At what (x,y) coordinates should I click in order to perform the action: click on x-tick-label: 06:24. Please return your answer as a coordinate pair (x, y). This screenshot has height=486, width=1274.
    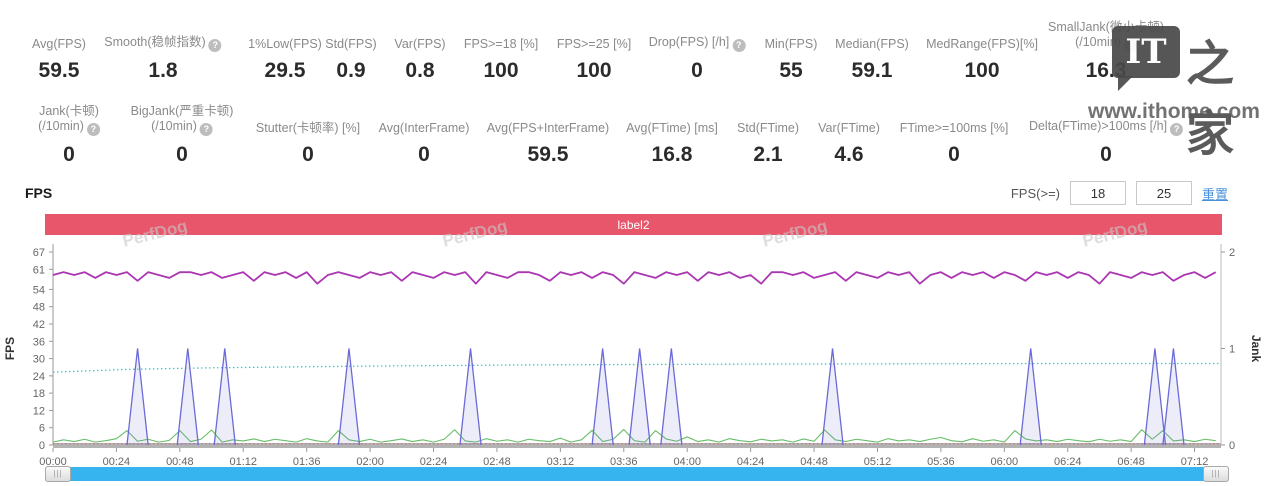
    Looking at the image, I should click on (1068, 461).